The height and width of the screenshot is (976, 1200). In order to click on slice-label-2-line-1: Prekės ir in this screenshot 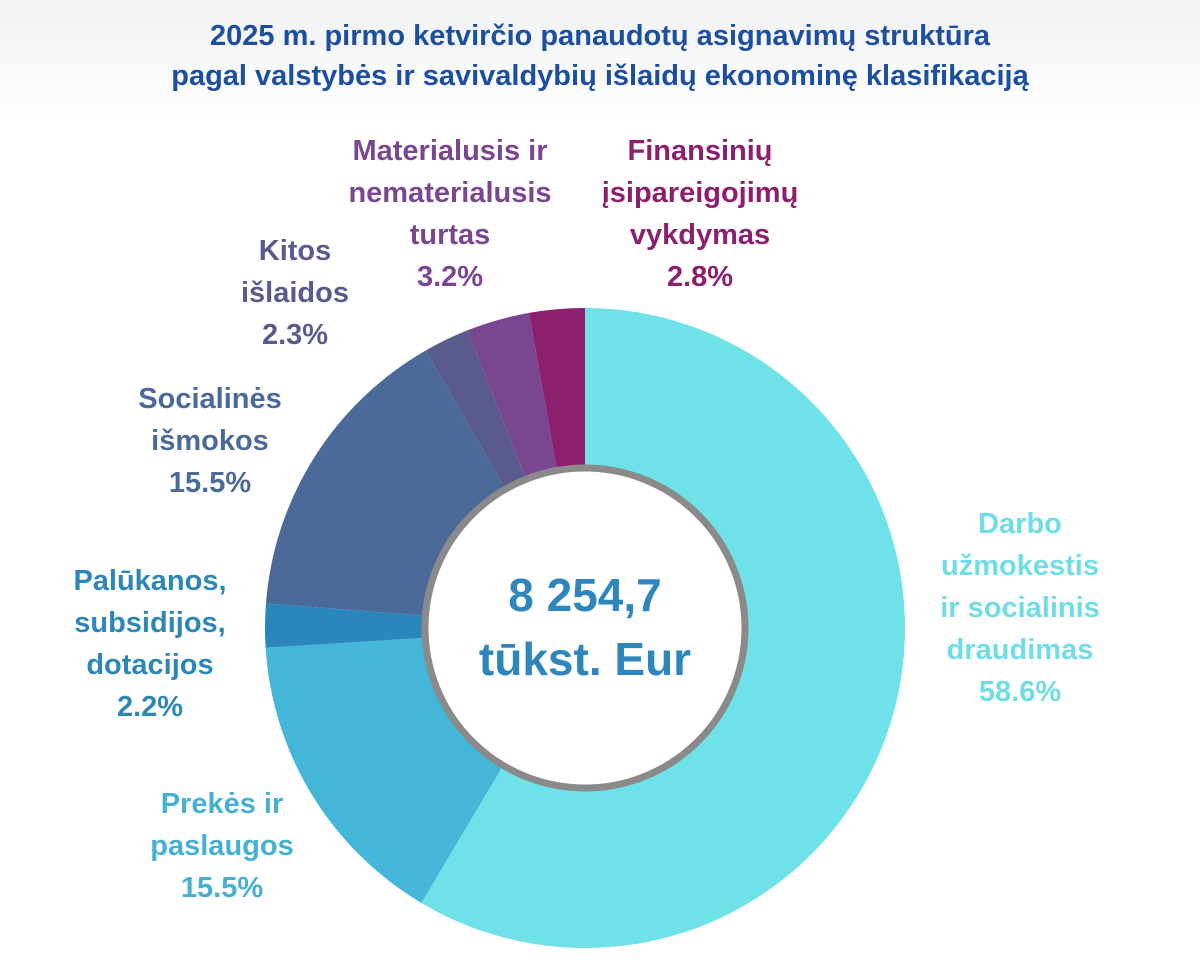, I will do `click(222, 804)`.